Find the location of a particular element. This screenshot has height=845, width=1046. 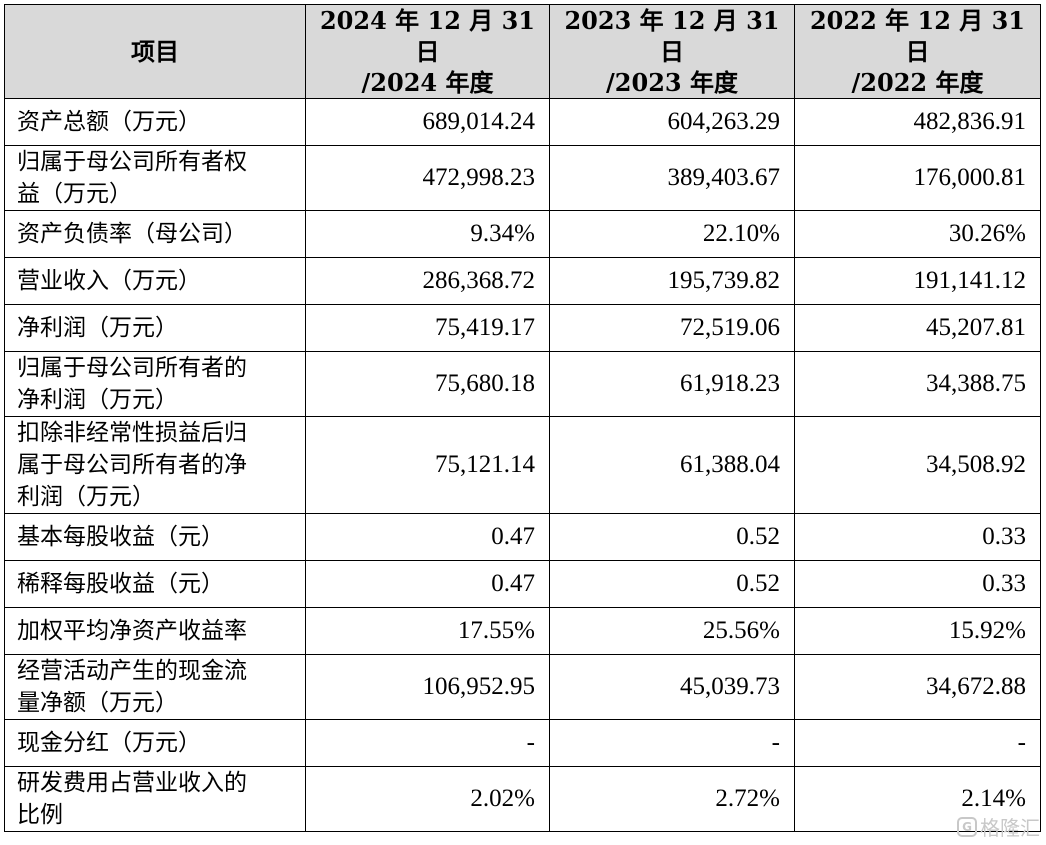

value-cell: 9.34% is located at coordinates (427, 234).